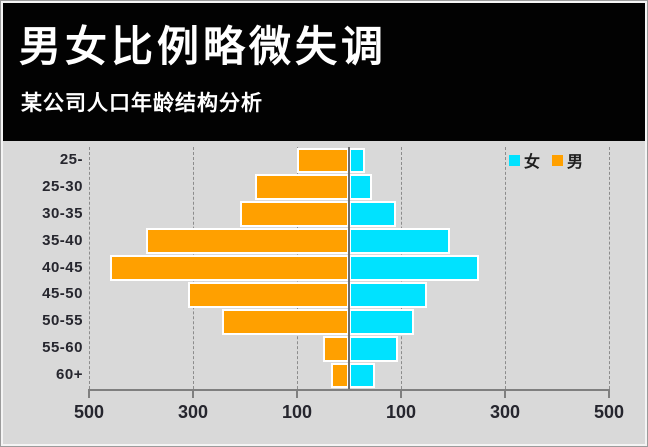 Image resolution: width=648 pixels, height=447 pixels. What do you see at coordinates (532, 162) in the screenshot?
I see `legend-label-female: 女` at bounding box center [532, 162].